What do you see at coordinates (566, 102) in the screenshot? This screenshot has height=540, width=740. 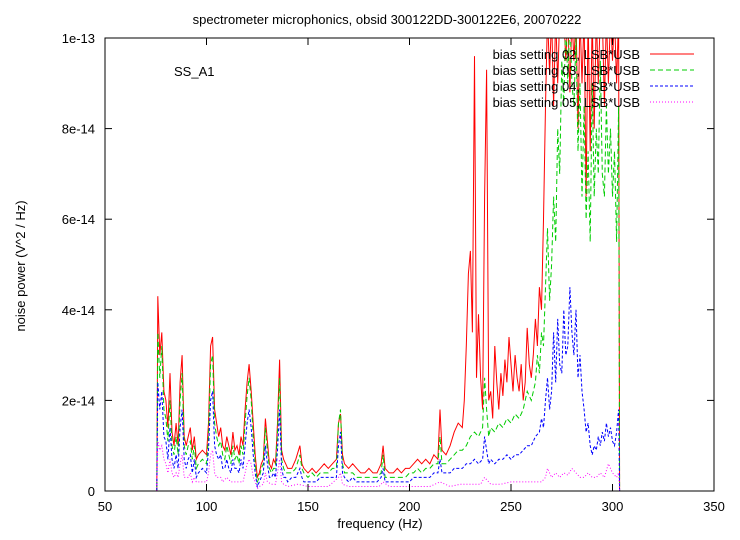 I see `legend-label: bias setting 05, LSB*USB` at bounding box center [566, 102].